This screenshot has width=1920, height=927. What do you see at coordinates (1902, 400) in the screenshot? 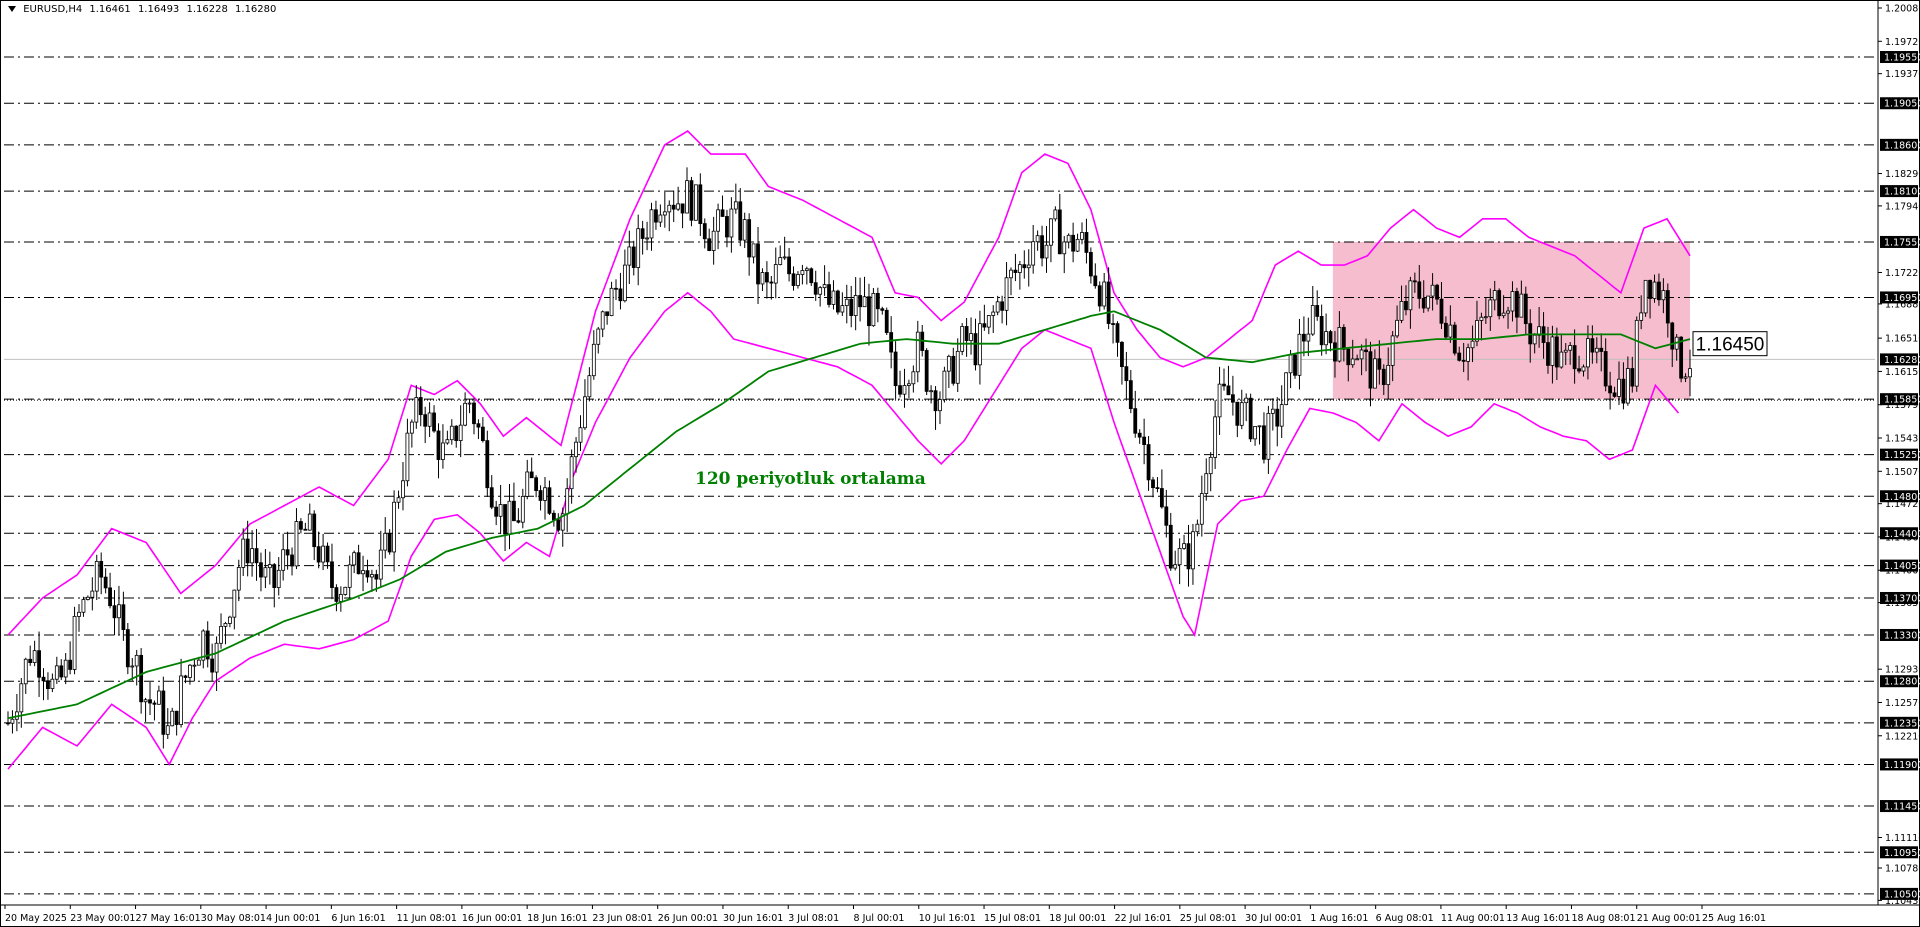
I see `level-price-label: 1.15850` at bounding box center [1902, 400].